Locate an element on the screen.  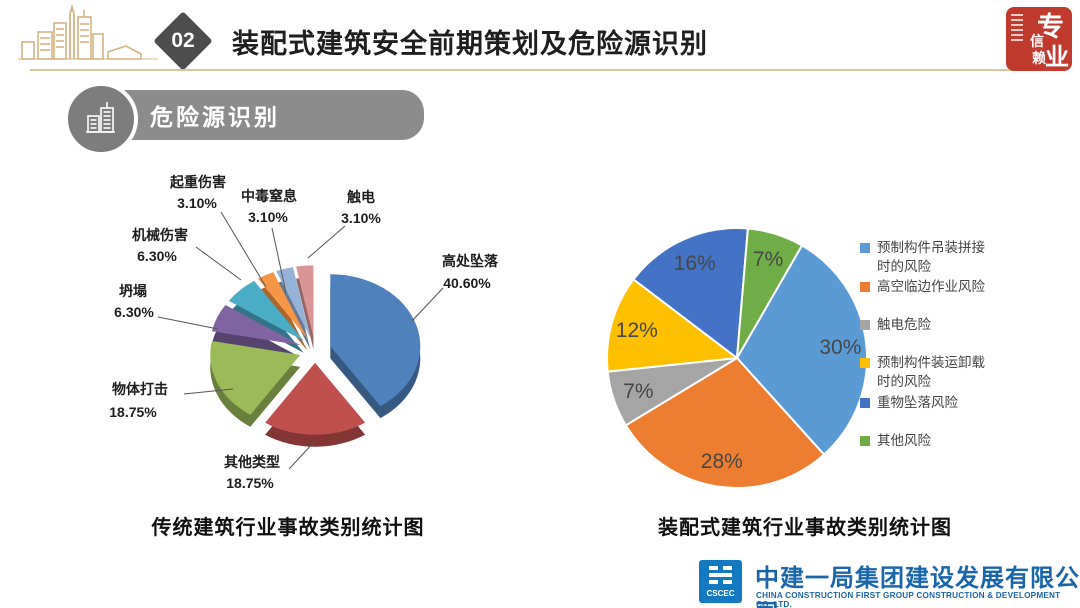
legend-item: 触电危险 is located at coordinates (895, 324).